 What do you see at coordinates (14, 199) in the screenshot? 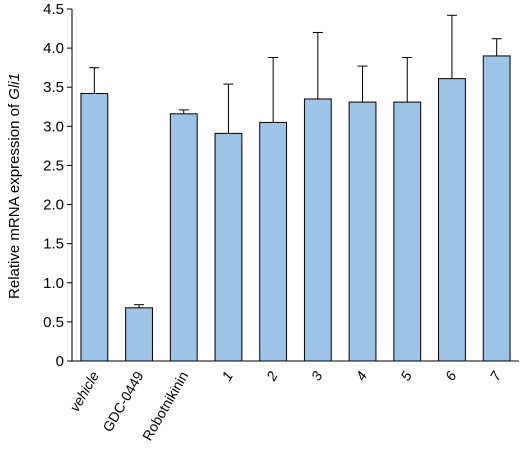
I see `y-axis-label-text: Relative mRNA expression of` at bounding box center [14, 199].